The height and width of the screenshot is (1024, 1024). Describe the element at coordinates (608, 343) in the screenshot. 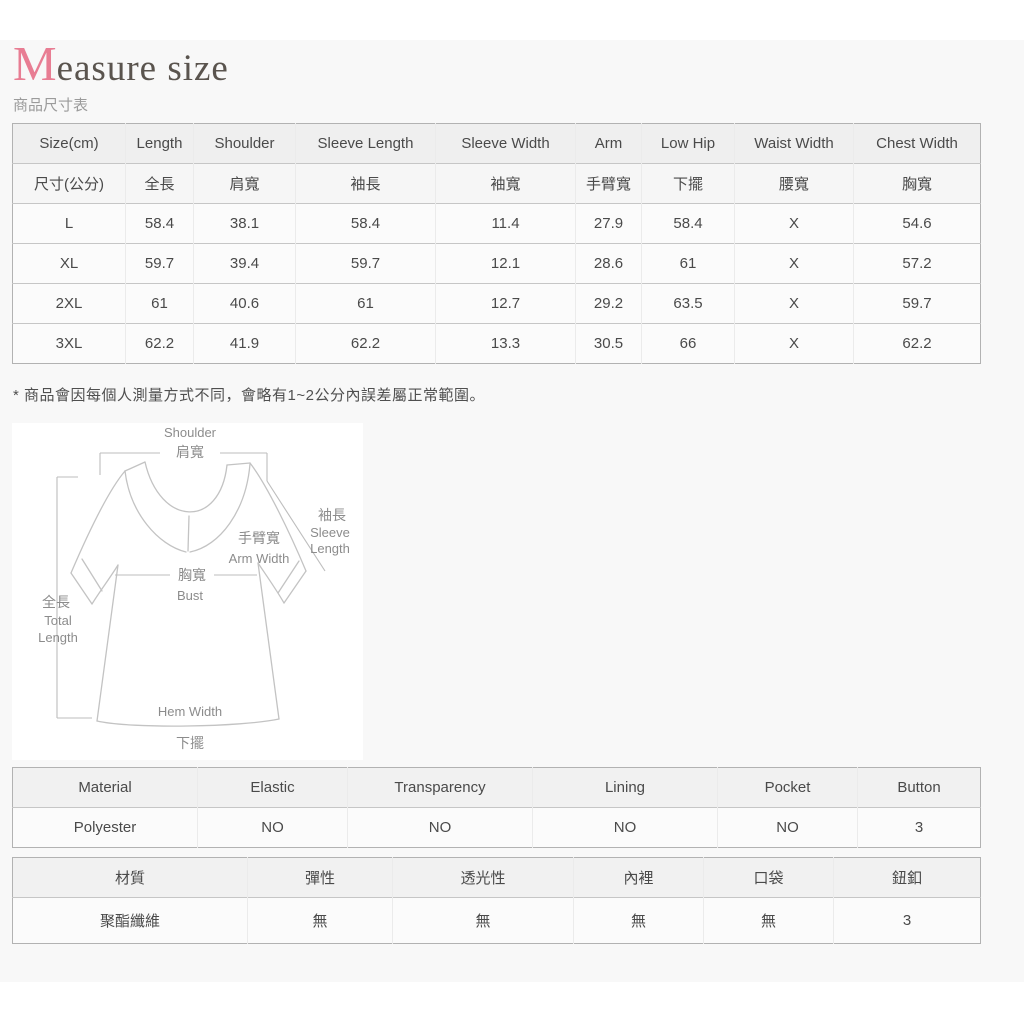

I see `size-cell: 30.5` at that location.